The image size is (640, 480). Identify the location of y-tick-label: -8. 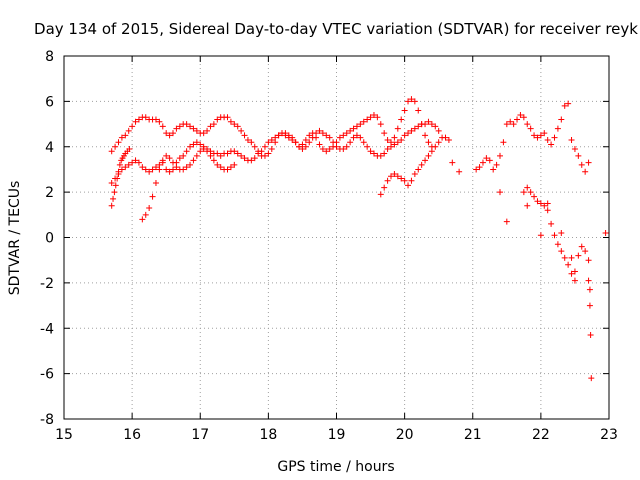
(47, 420).